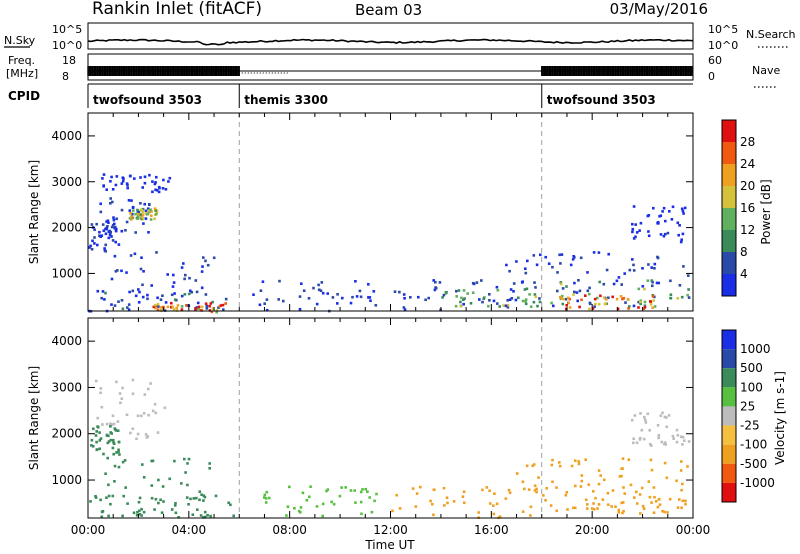  I want to click on cpid-segment-label: themis 3300, so click(286, 100).